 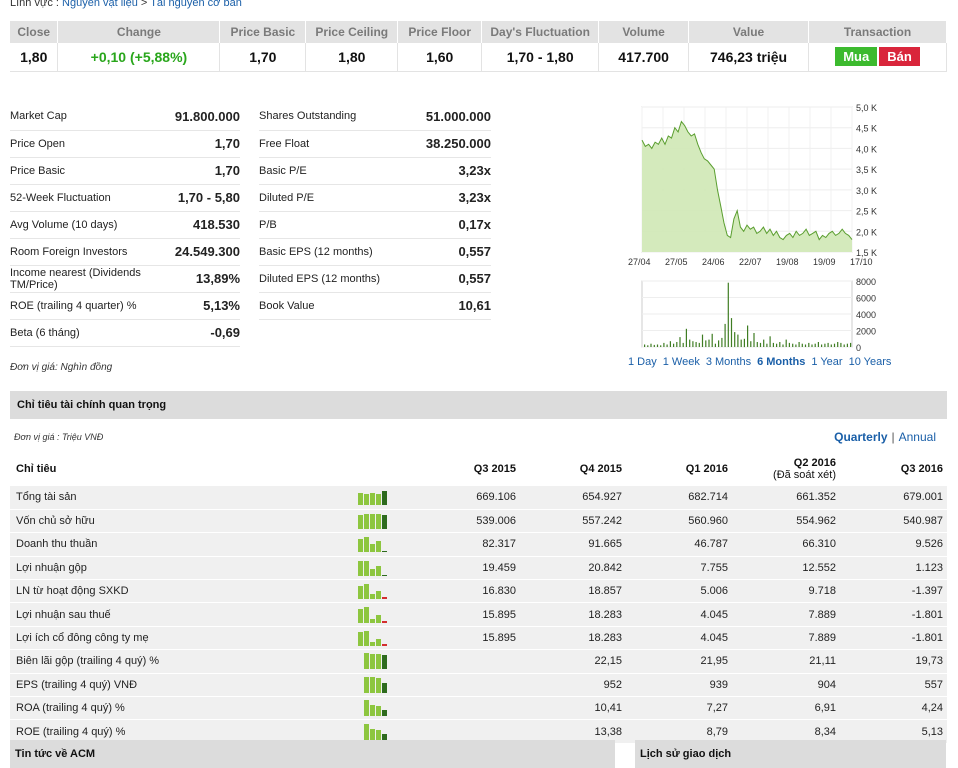 I want to click on breadcrumb-link-sector: Nguyên vật liệu, so click(x=100, y=4).